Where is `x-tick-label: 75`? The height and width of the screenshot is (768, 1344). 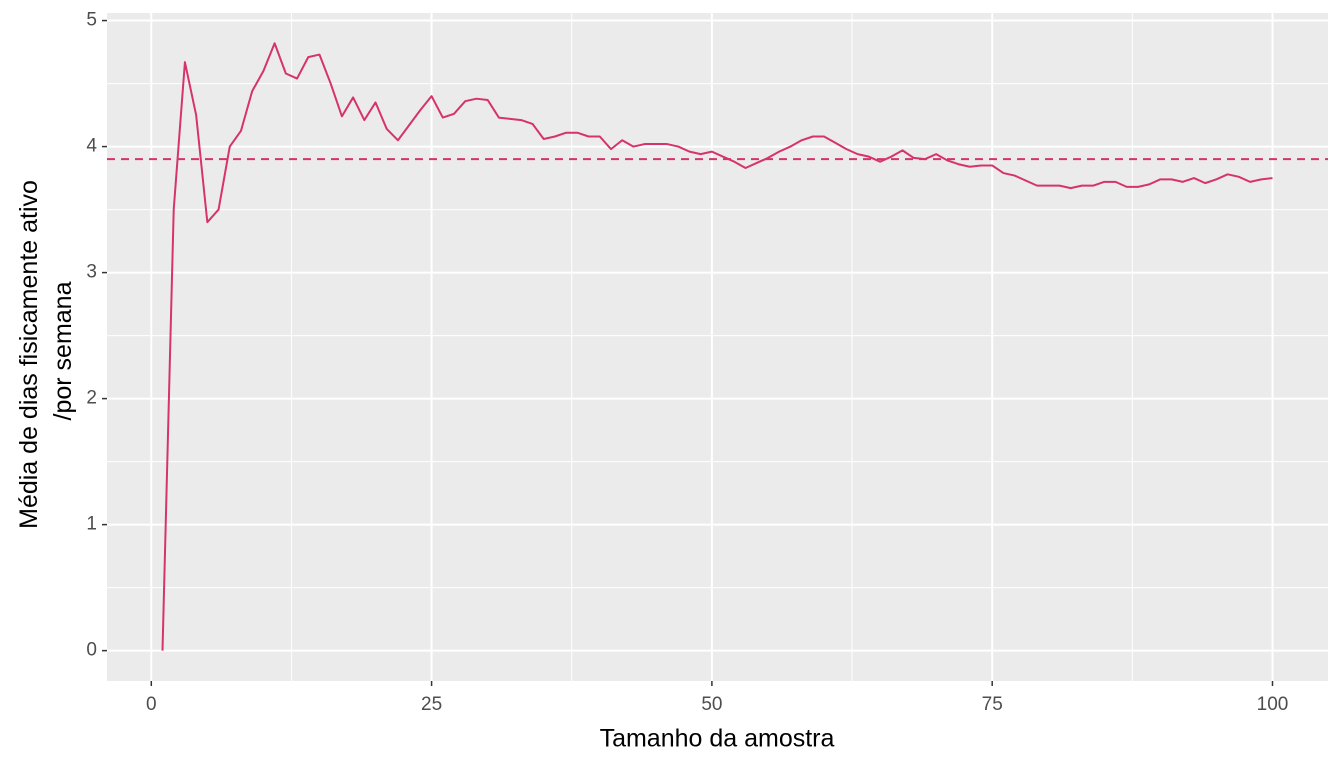
x-tick-label: 75 is located at coordinates (992, 704).